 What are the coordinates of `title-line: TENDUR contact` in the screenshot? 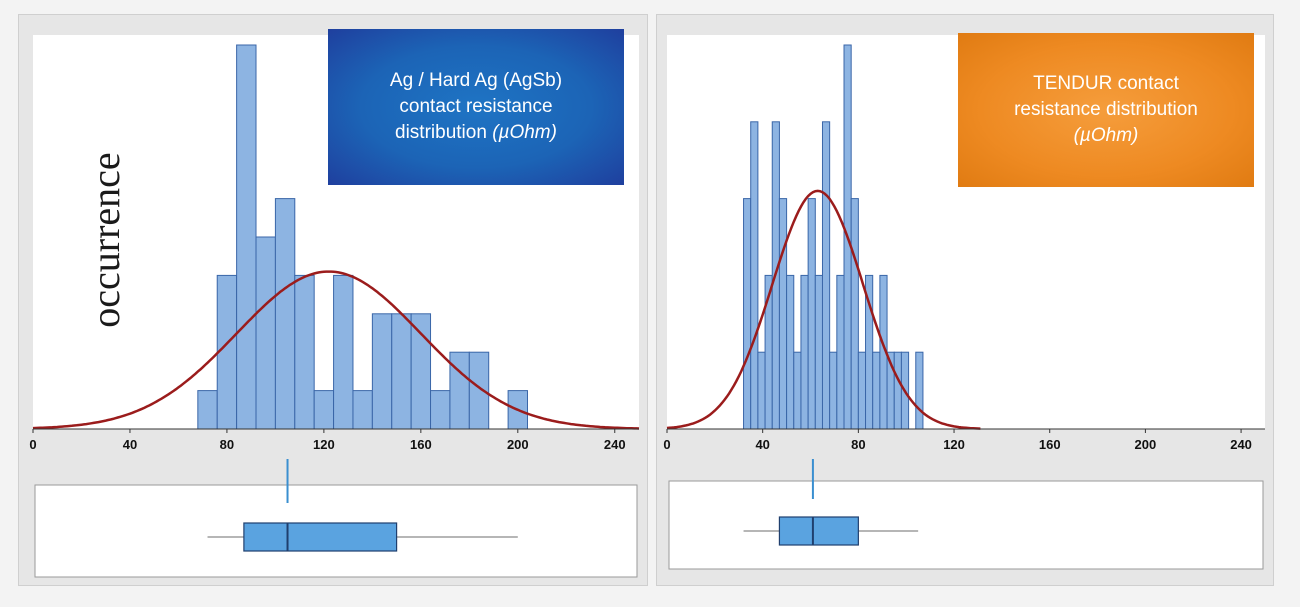 It's located at (1106, 83).